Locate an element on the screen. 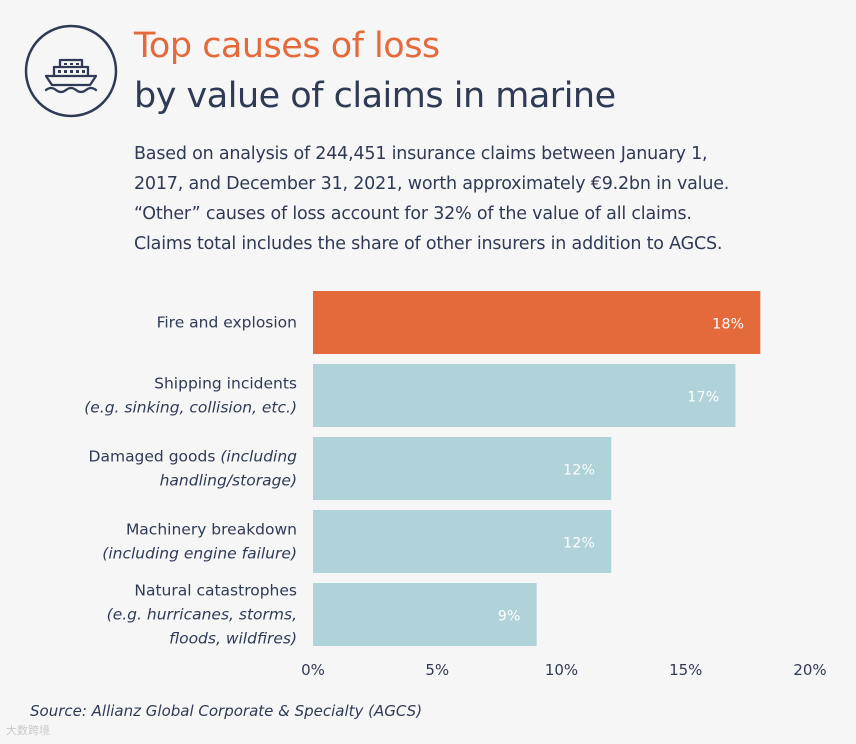 Image resolution: width=856 pixels, height=744 pixels. category-label: Natural catastrophes is located at coordinates (215, 591).